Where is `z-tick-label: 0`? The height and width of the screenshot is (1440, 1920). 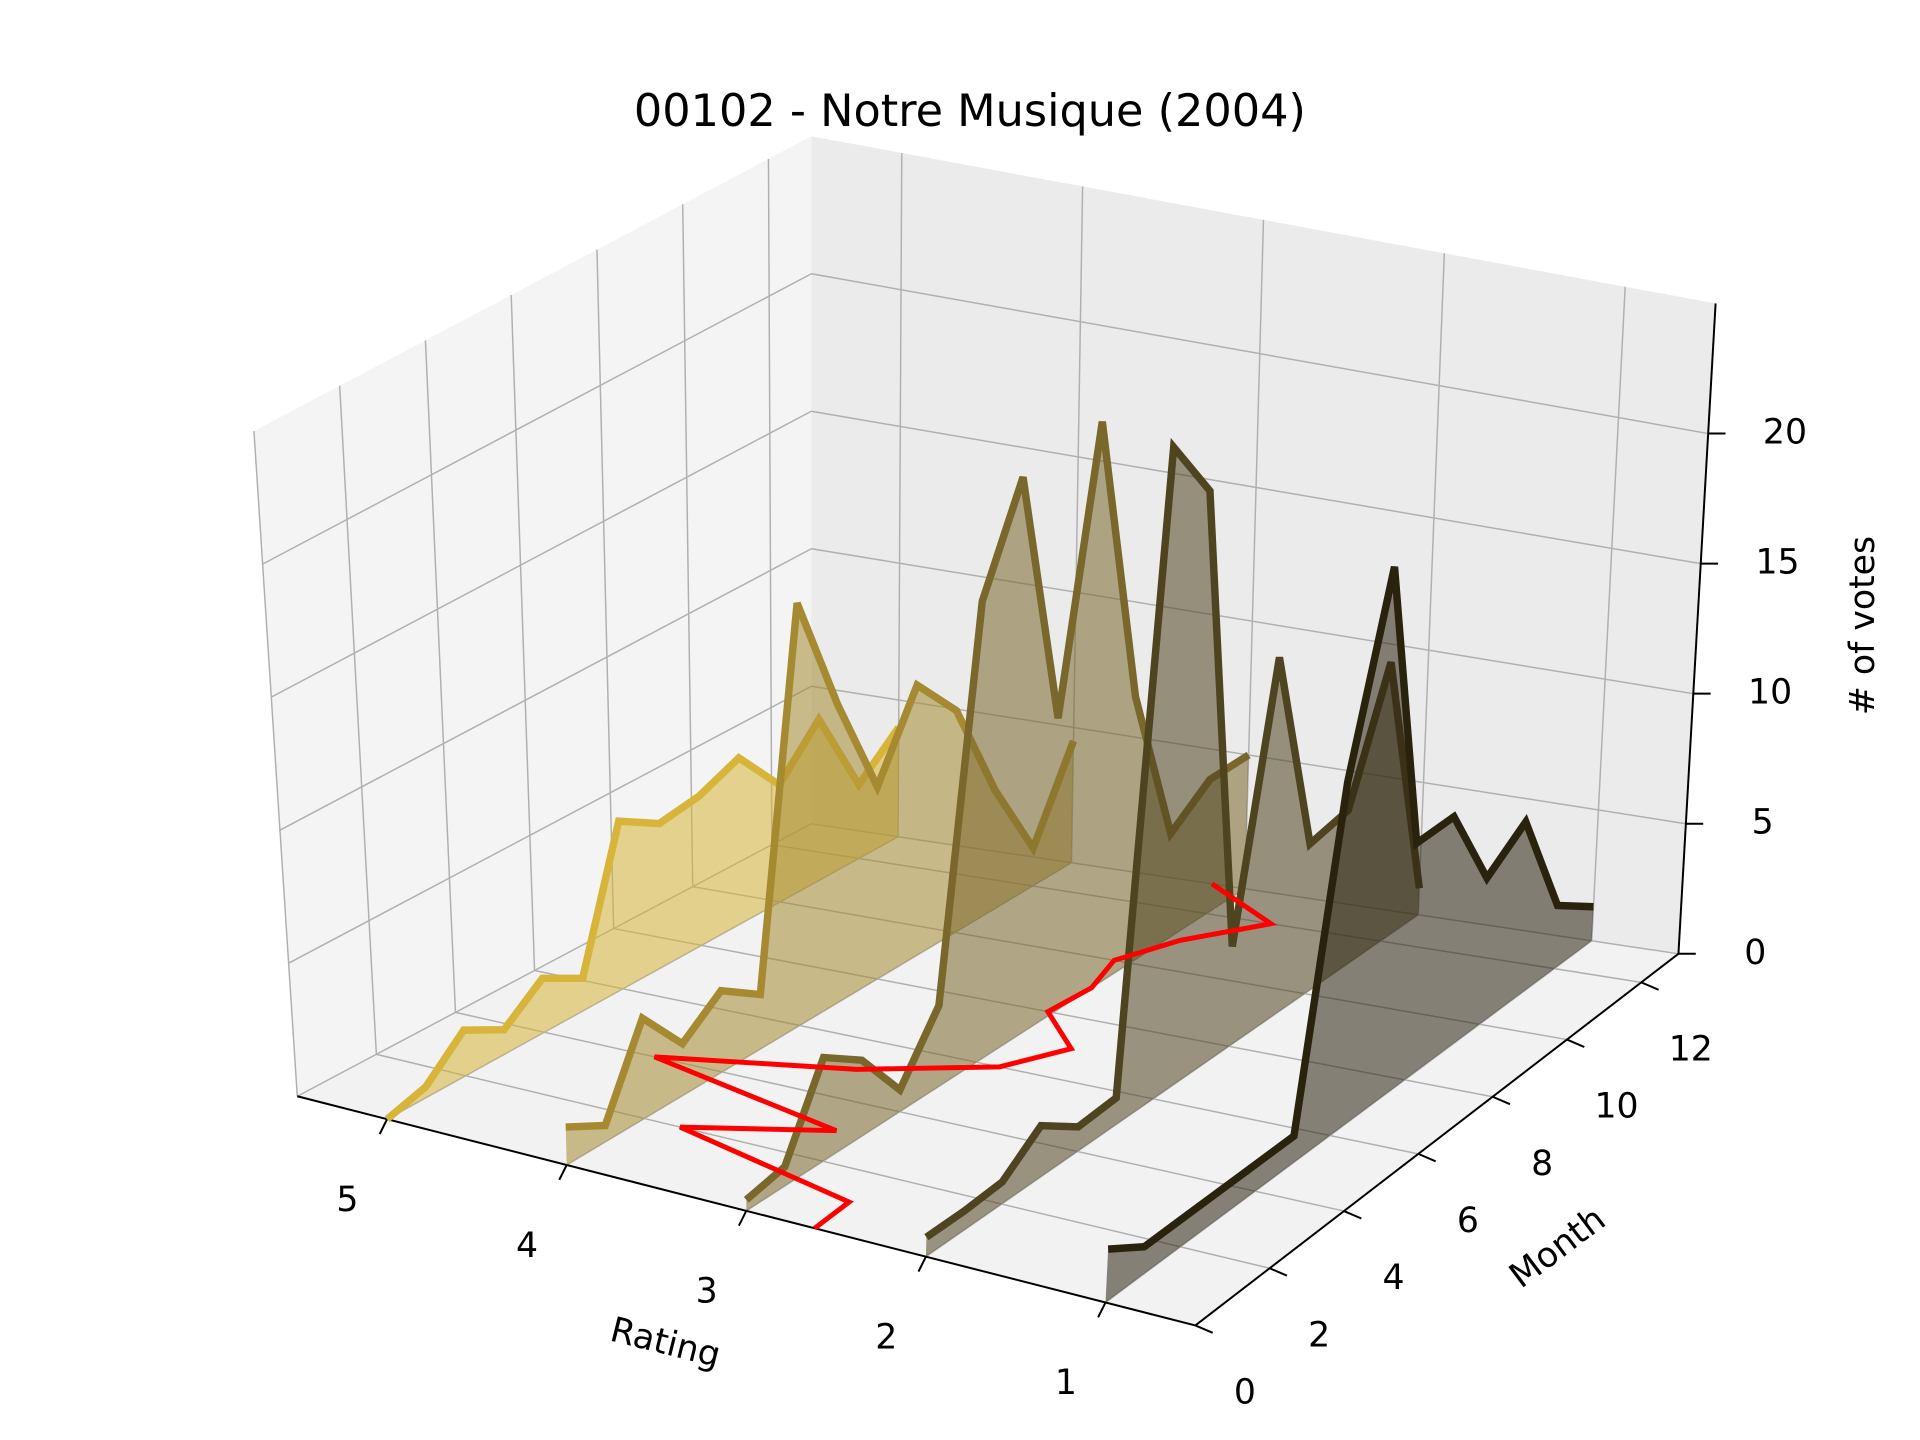
z-tick-label: 0 is located at coordinates (1755, 953).